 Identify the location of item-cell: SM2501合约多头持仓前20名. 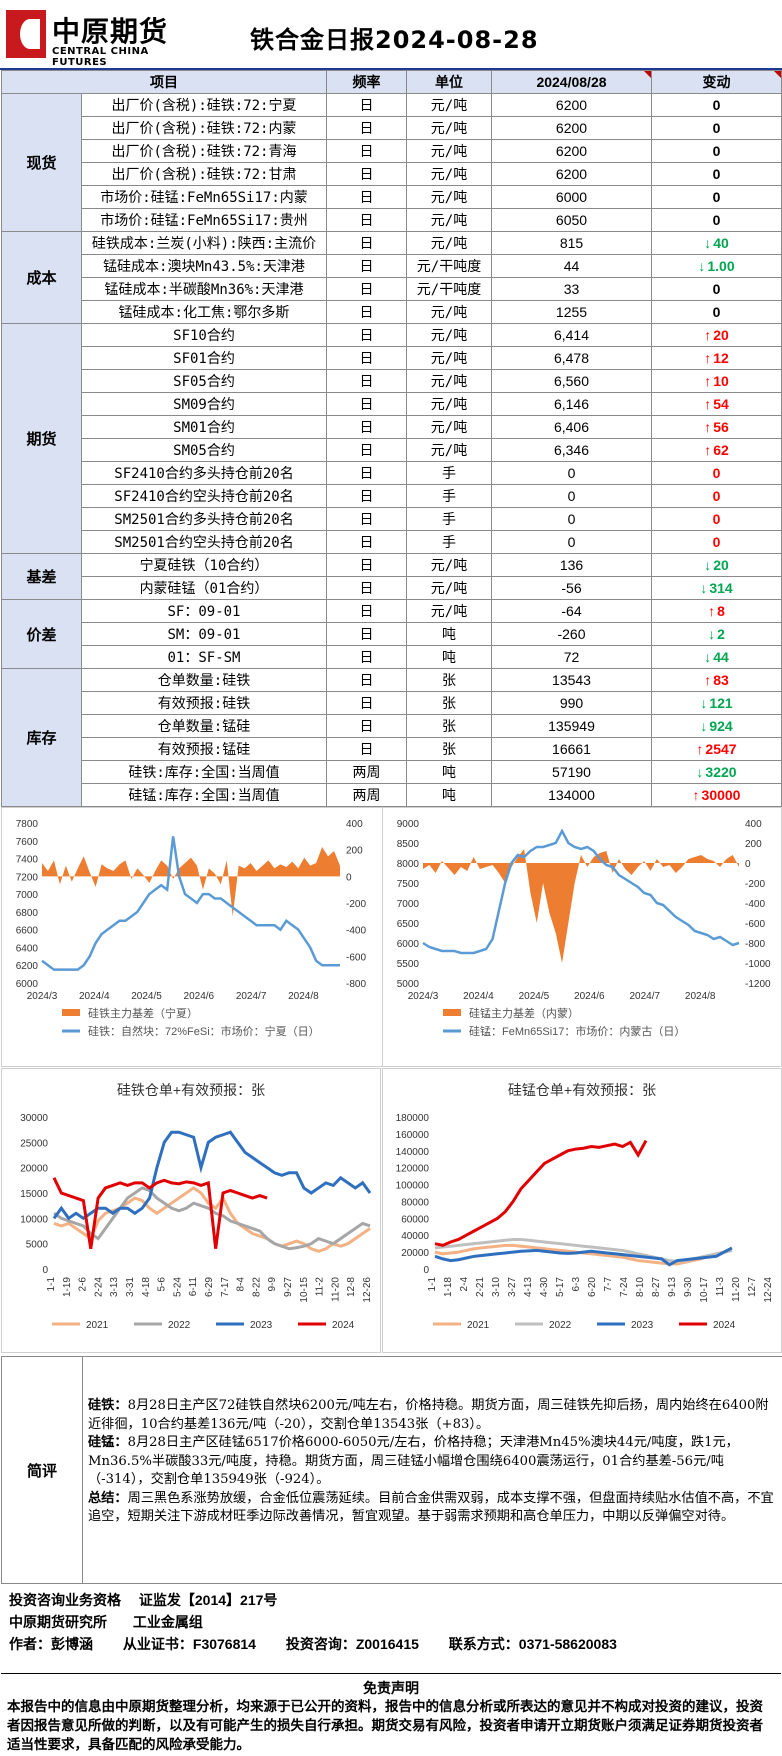
(204, 519).